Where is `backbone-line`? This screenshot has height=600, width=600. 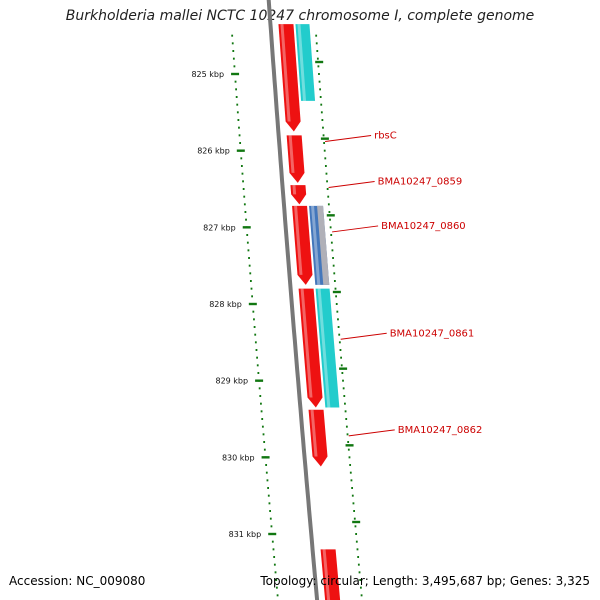 backbone-line is located at coordinates (293, 300).